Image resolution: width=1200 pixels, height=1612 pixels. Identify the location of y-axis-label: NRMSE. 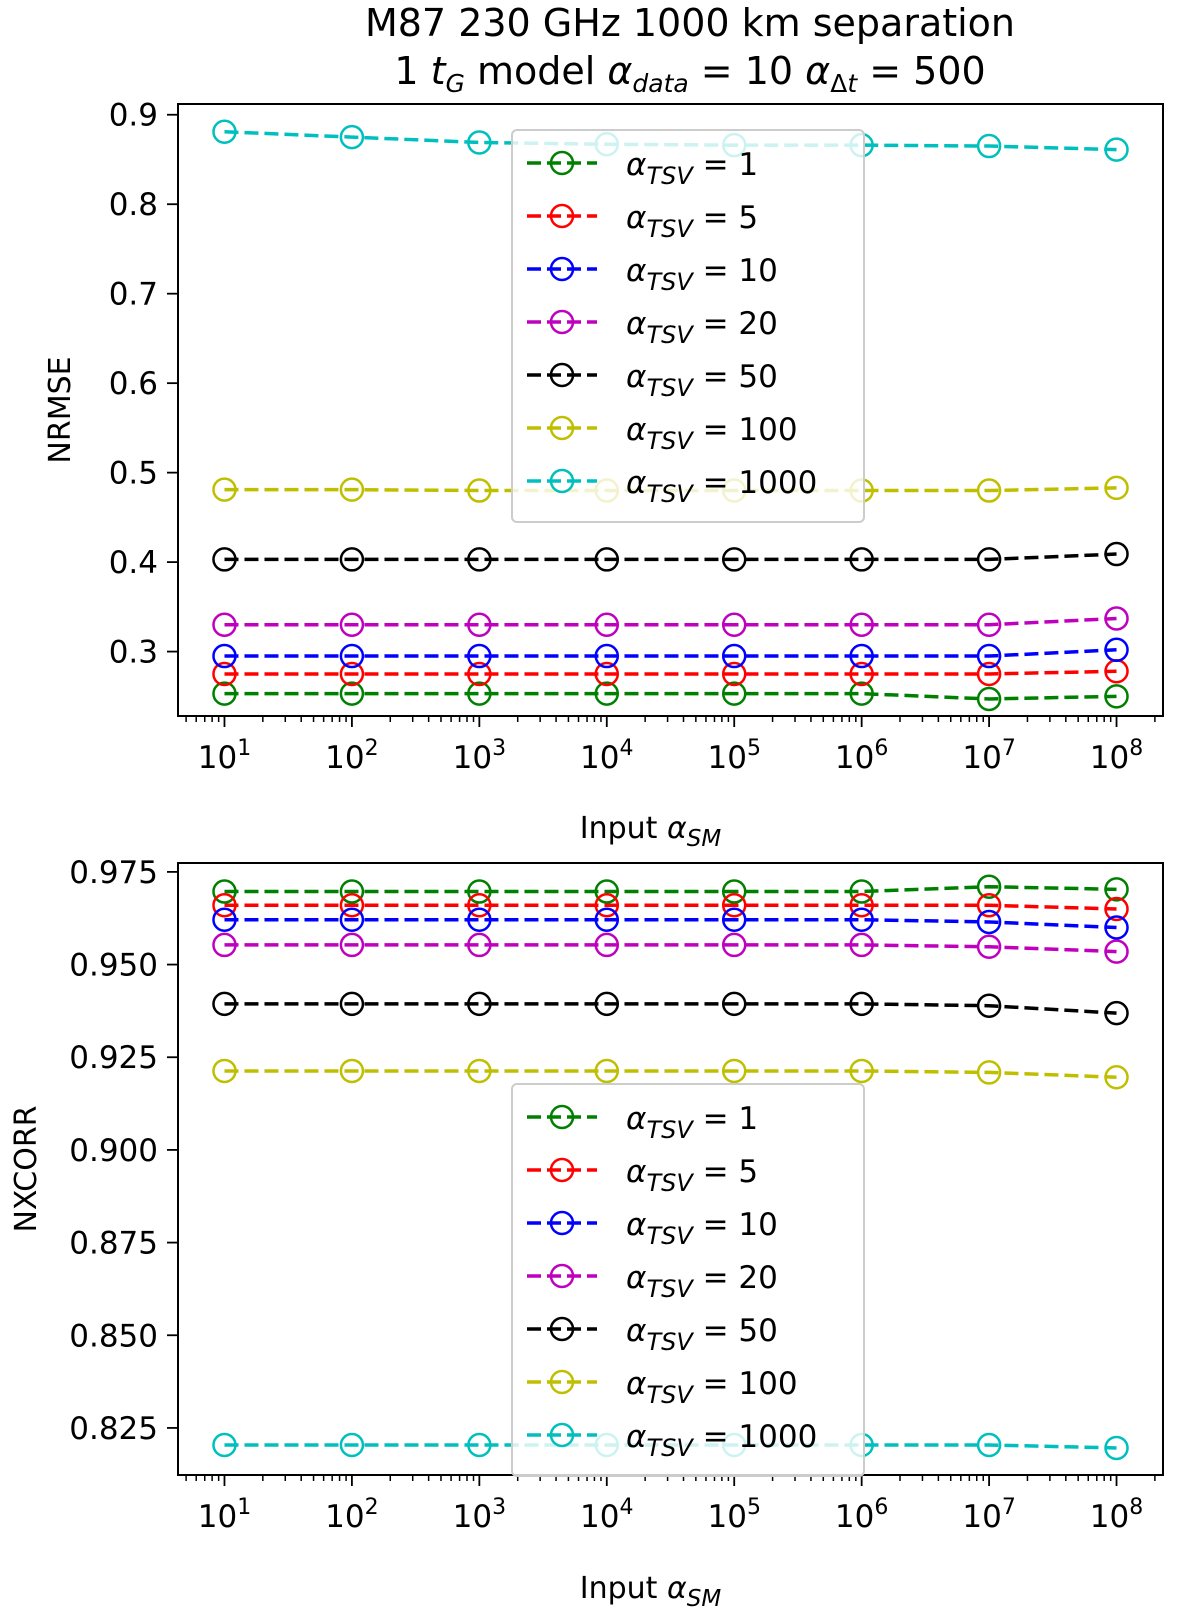
(60, 409).